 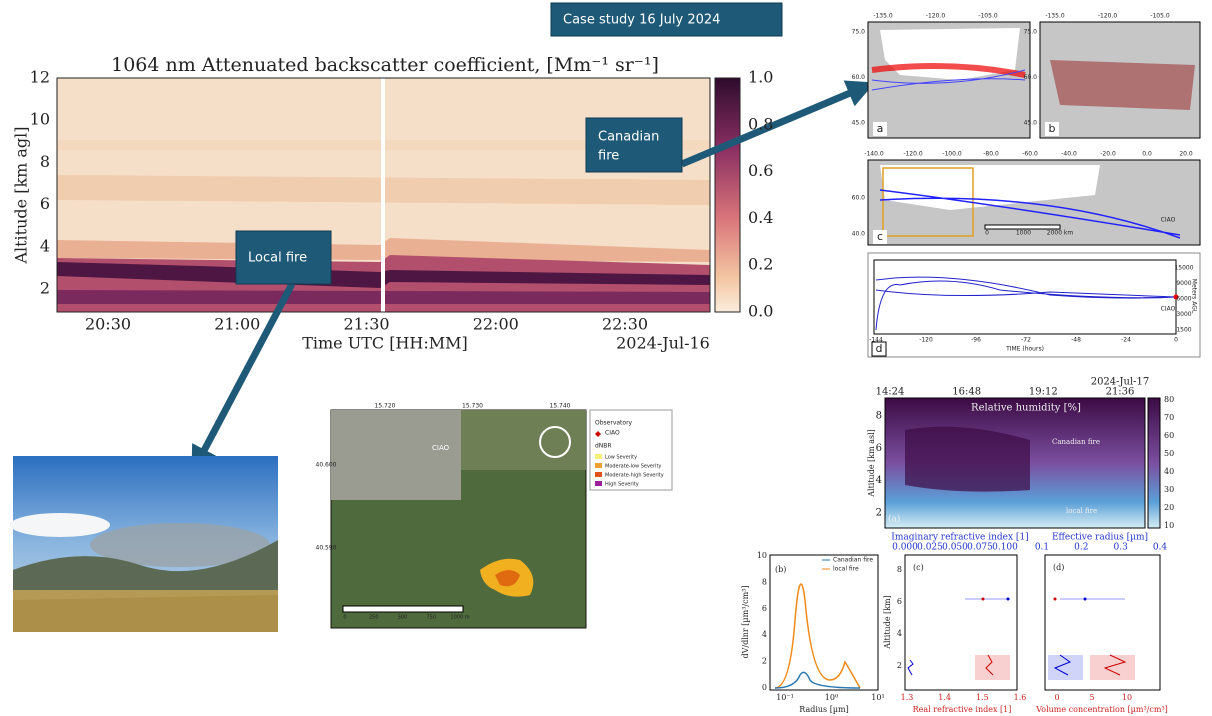 I want to click on scale-label: 1000 m, so click(x=459, y=618).